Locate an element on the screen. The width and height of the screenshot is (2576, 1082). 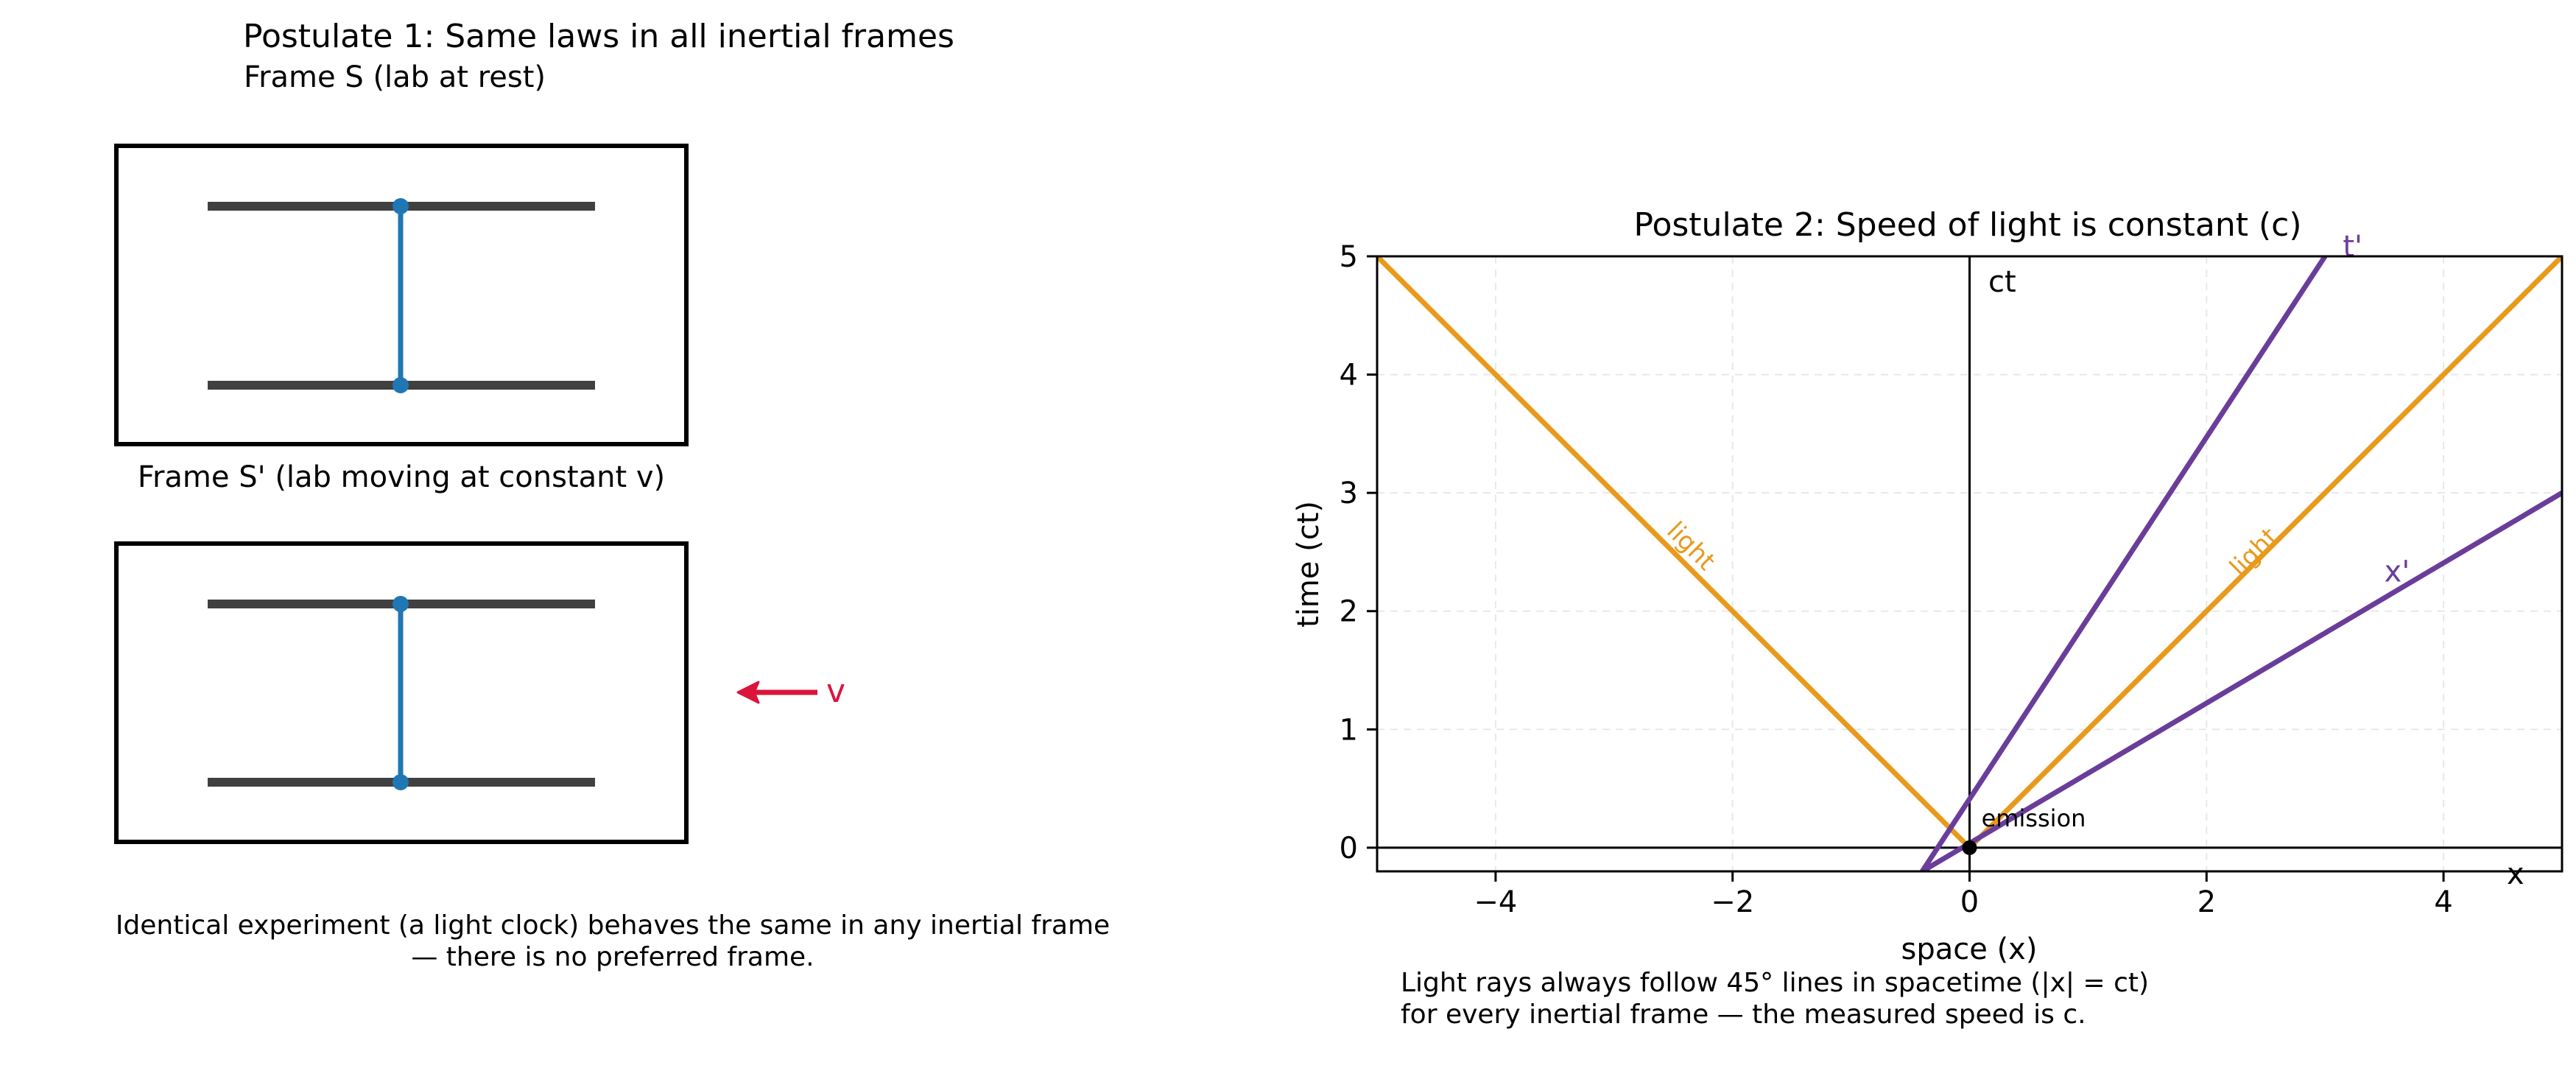
y-tick-label: 1 is located at coordinates (1349, 730).